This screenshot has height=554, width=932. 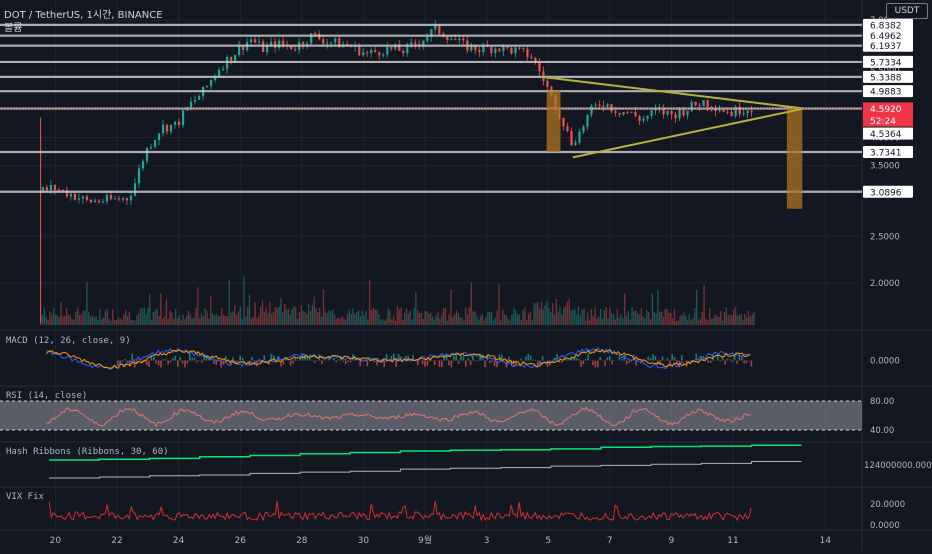 What do you see at coordinates (907, 11) in the screenshot?
I see `currency-button: USDT` at bounding box center [907, 11].